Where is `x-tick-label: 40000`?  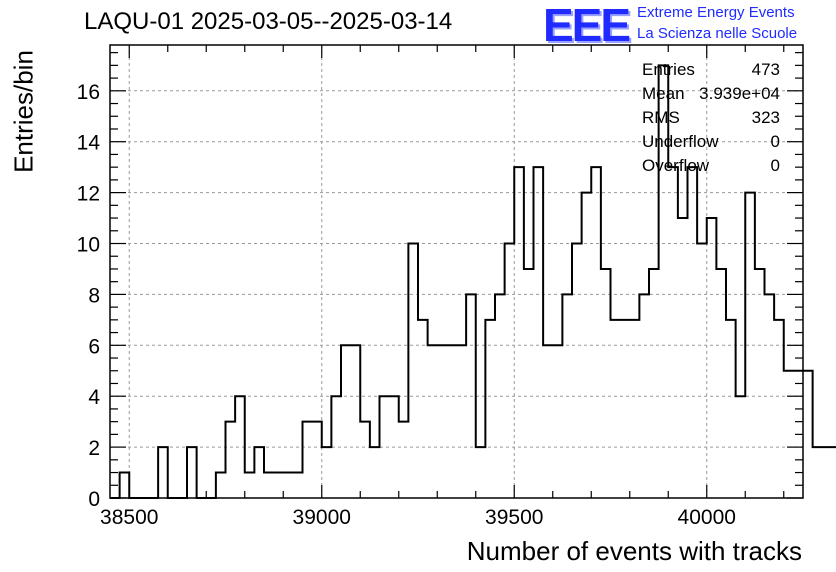
x-tick-label: 40000 is located at coordinates (707, 517).